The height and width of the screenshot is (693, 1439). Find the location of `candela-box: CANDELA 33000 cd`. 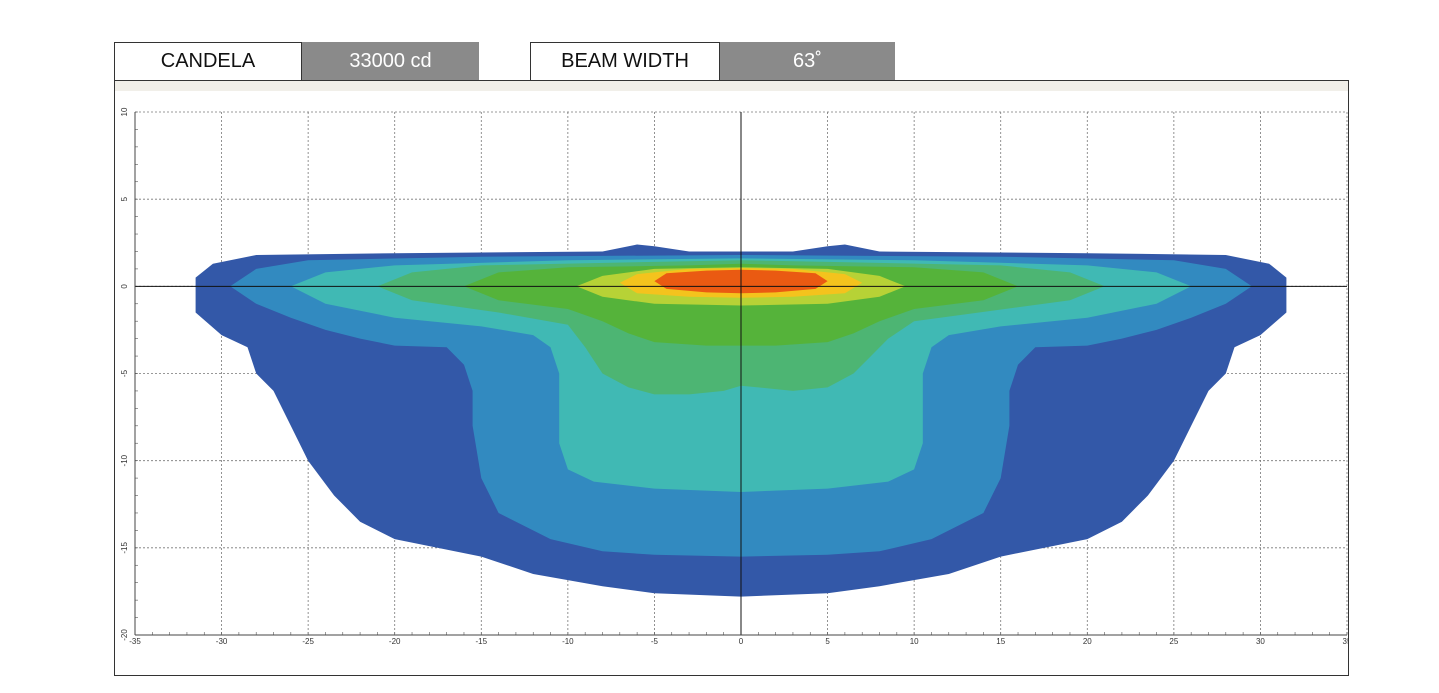

candela-box: CANDELA 33000 cd is located at coordinates (296, 61).